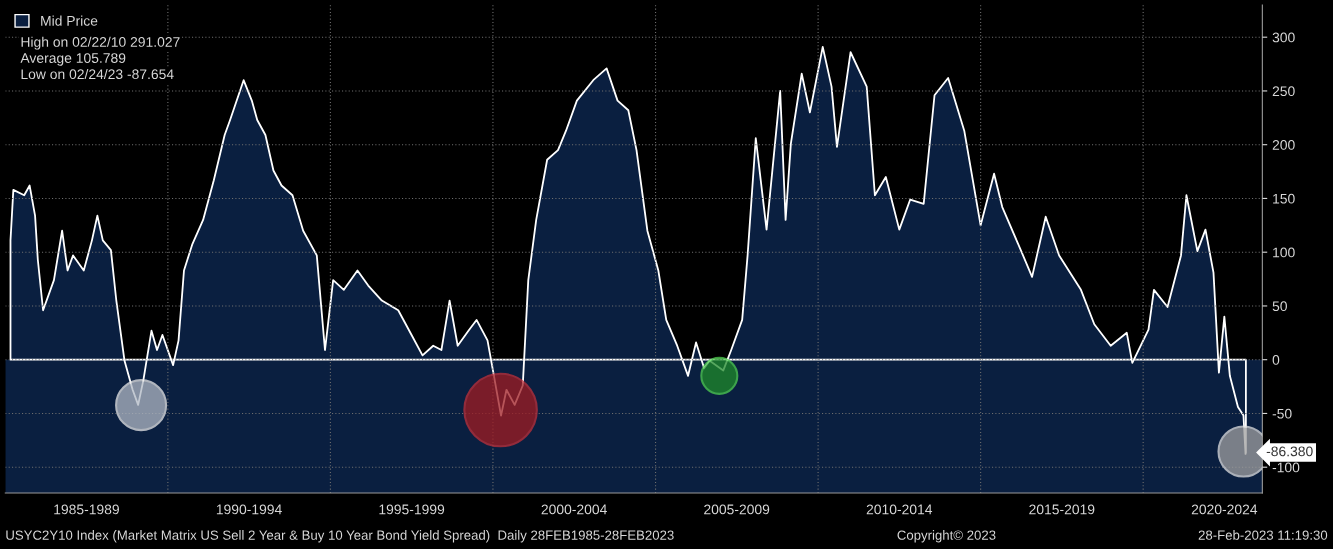 This screenshot has height=549, width=1333. Describe the element at coordinates (86, 509) in the screenshot. I see `x-tick-label: 1985-1989` at that location.